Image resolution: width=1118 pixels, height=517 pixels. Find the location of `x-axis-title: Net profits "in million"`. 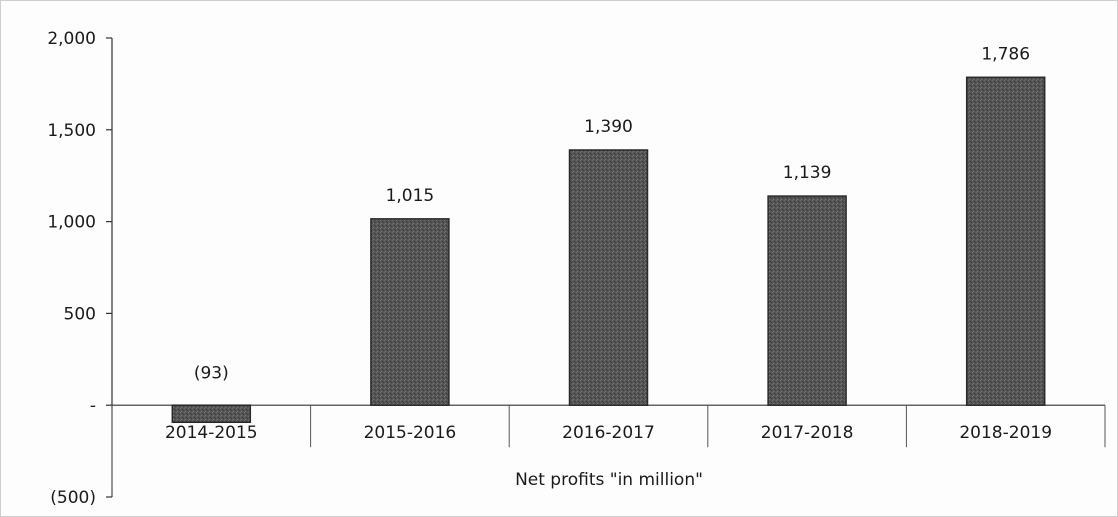

x-axis-title: Net profits "in million" is located at coordinates (609, 480).